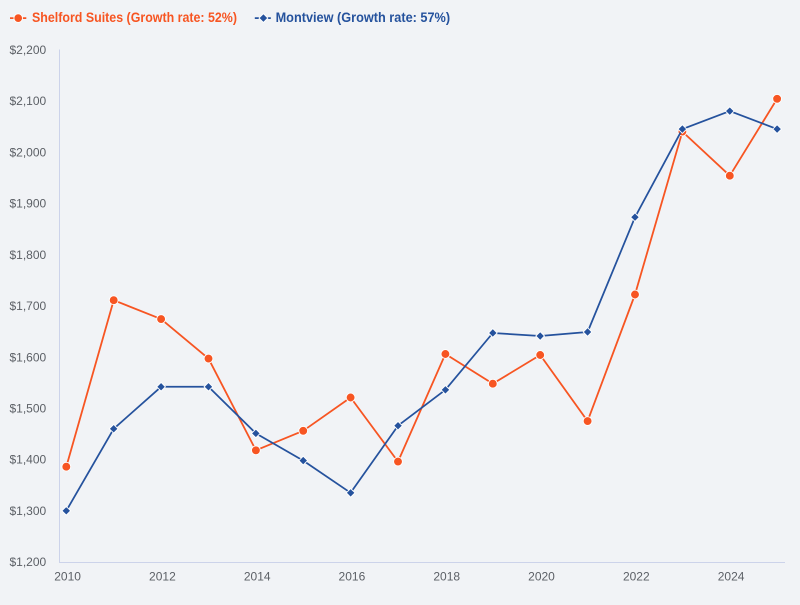  I want to click on svg-text: $2,100, so click(27, 101).